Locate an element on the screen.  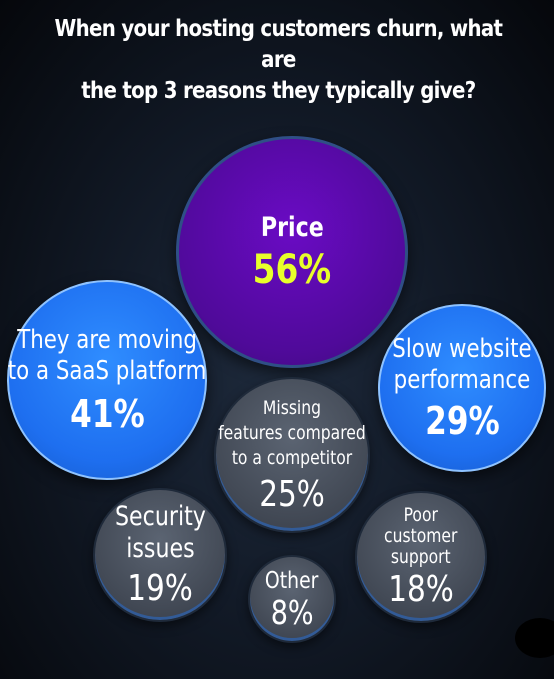
bubble-price-label: Price is located at coordinates (292, 228).